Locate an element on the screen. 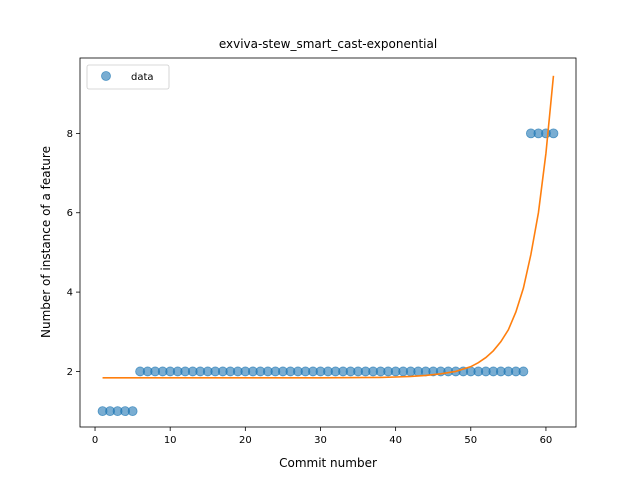 This screenshot has width=640, height=480. y-tick-label: 8 is located at coordinates (70, 134).